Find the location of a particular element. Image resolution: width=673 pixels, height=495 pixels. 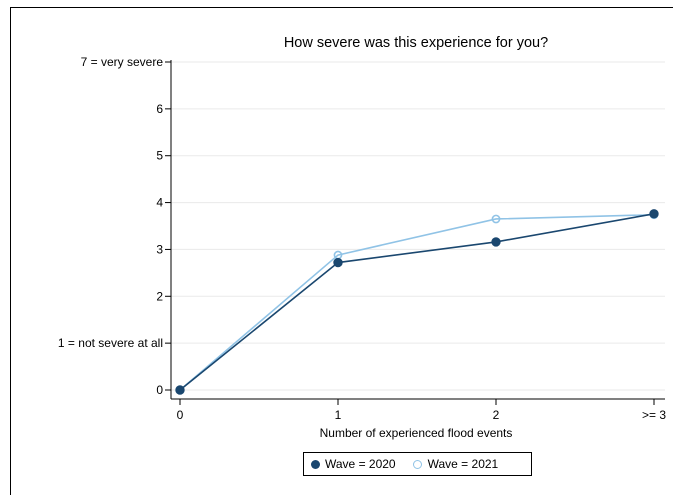

y-tick-label-5: 5 is located at coordinates (159, 156).